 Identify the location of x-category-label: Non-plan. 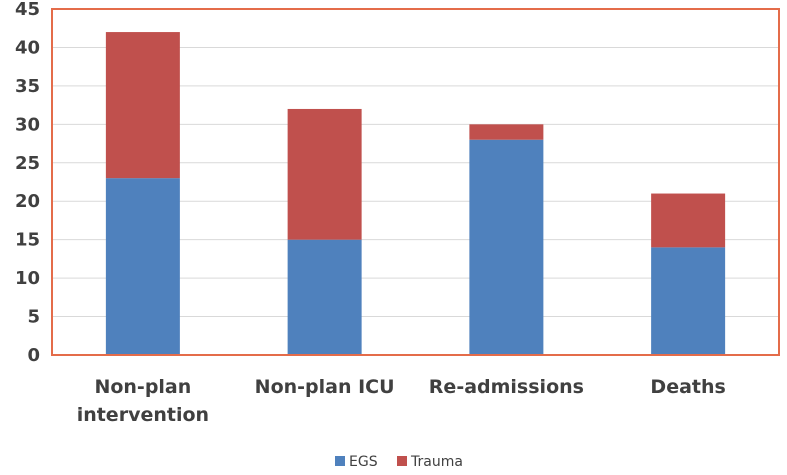
(142, 387).